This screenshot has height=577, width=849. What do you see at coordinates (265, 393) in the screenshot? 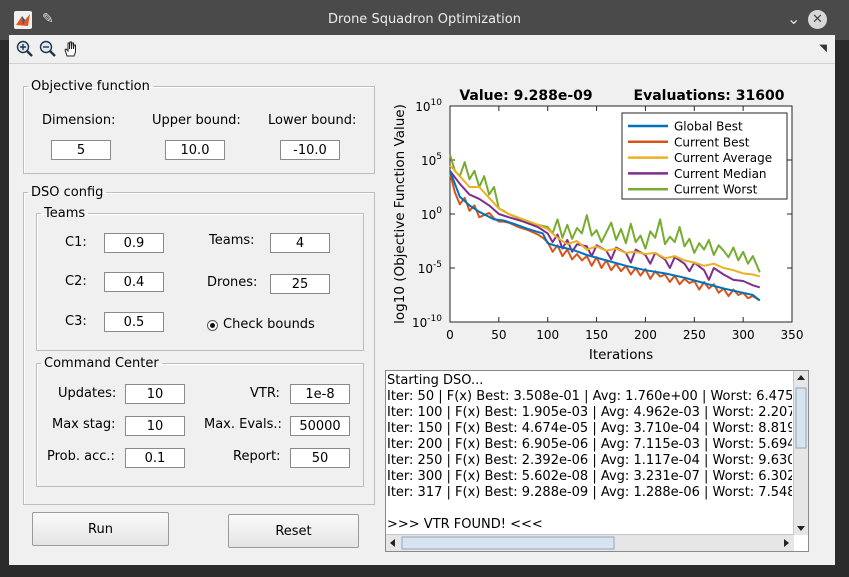
I see `vtr-label: VTR:` at bounding box center [265, 393].